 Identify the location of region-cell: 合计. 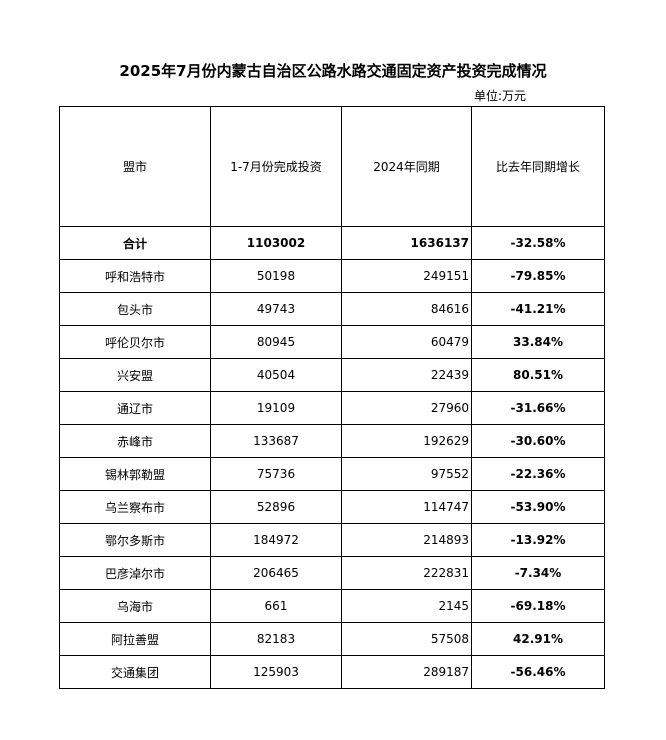
(135, 243).